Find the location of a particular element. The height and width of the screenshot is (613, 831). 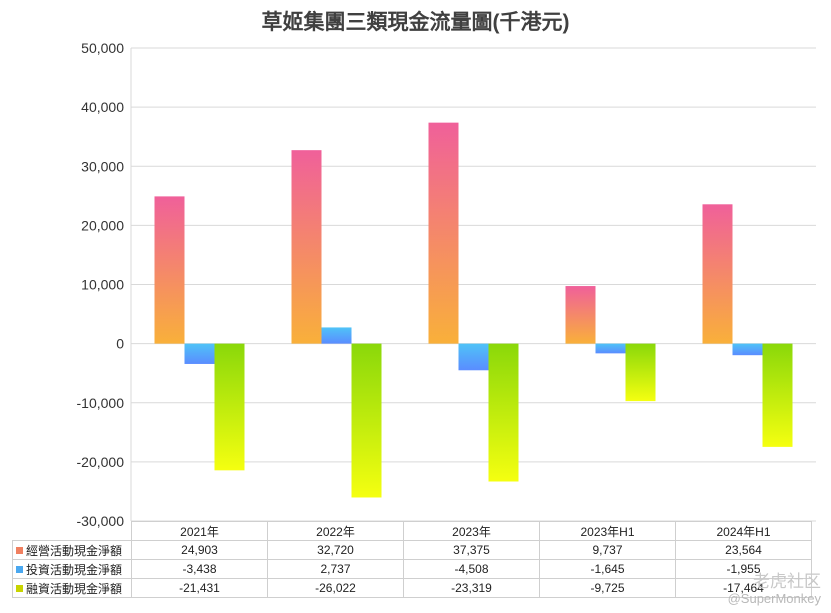

table-row: 投資活動現金淨額 -3,438 2,737 -4,508 -1,645 -1,955 is located at coordinates (412, 569).